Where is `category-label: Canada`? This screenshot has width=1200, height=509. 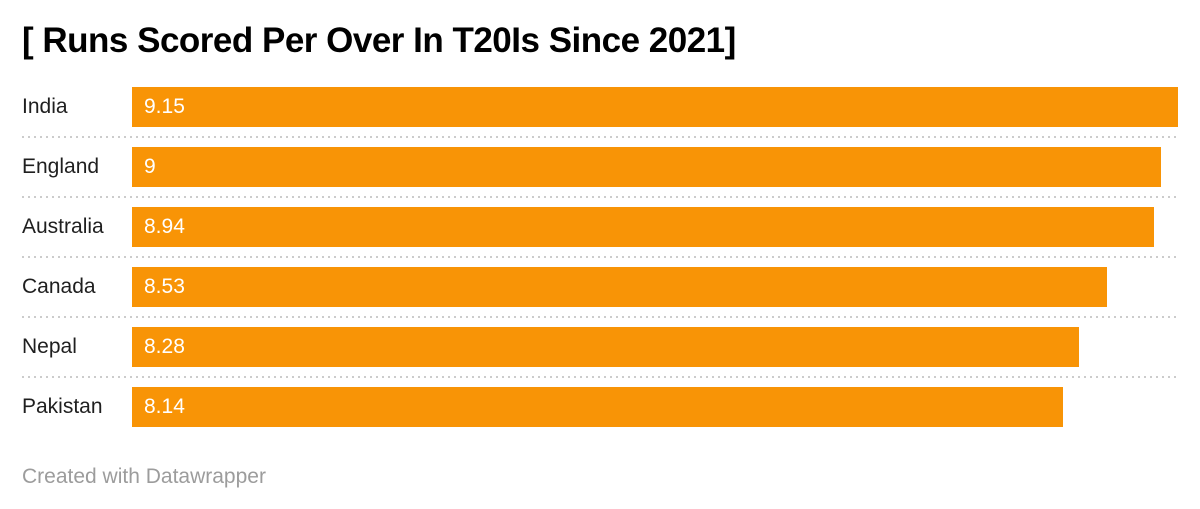 category-label: Canada is located at coordinates (59, 286).